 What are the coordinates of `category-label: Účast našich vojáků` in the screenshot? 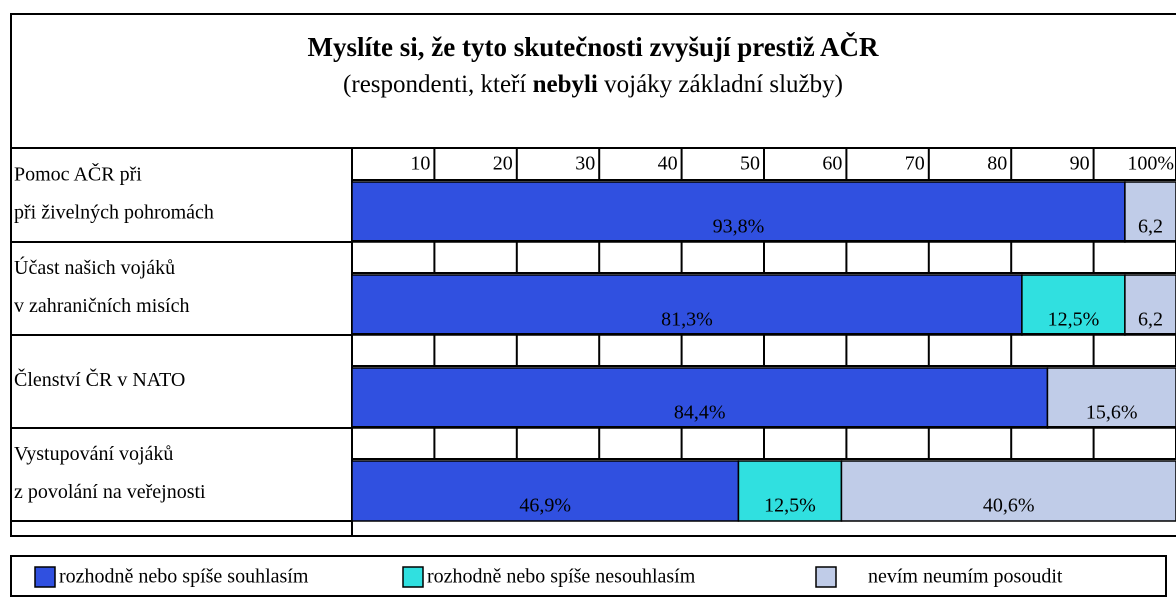 It's located at (94, 267).